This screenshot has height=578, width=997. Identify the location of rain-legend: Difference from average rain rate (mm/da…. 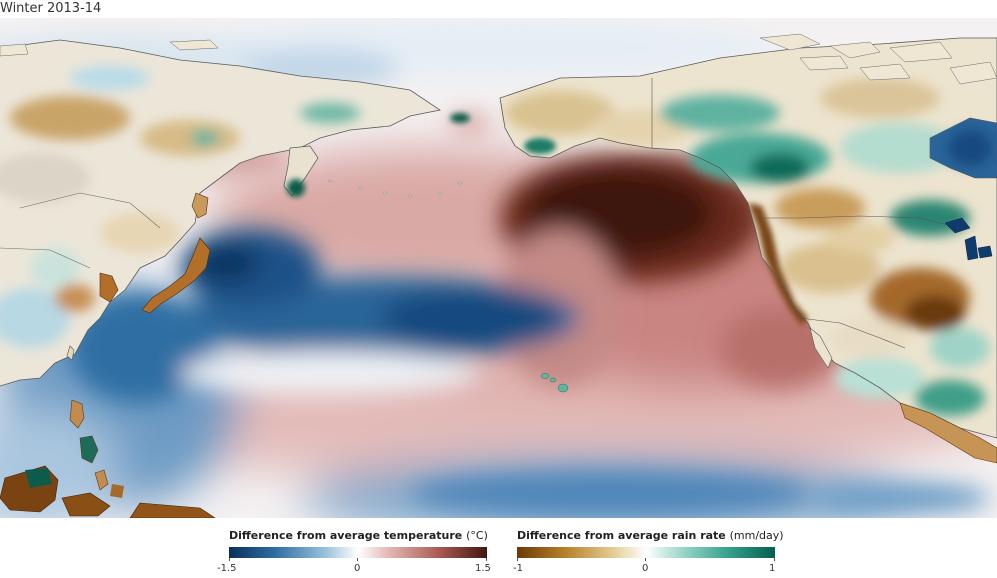
(648, 552).